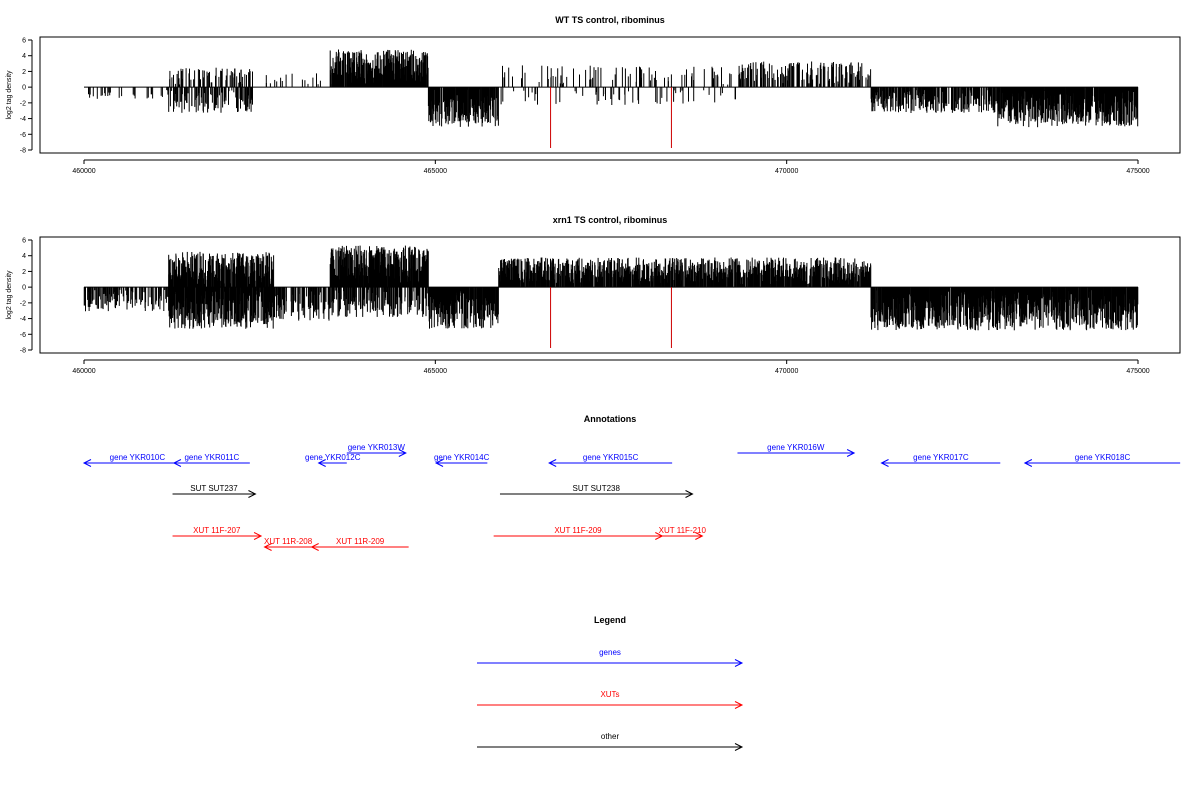 The image size is (1200, 800). I want to click on annotation-xut: XUT 11F-210, so click(683, 533).